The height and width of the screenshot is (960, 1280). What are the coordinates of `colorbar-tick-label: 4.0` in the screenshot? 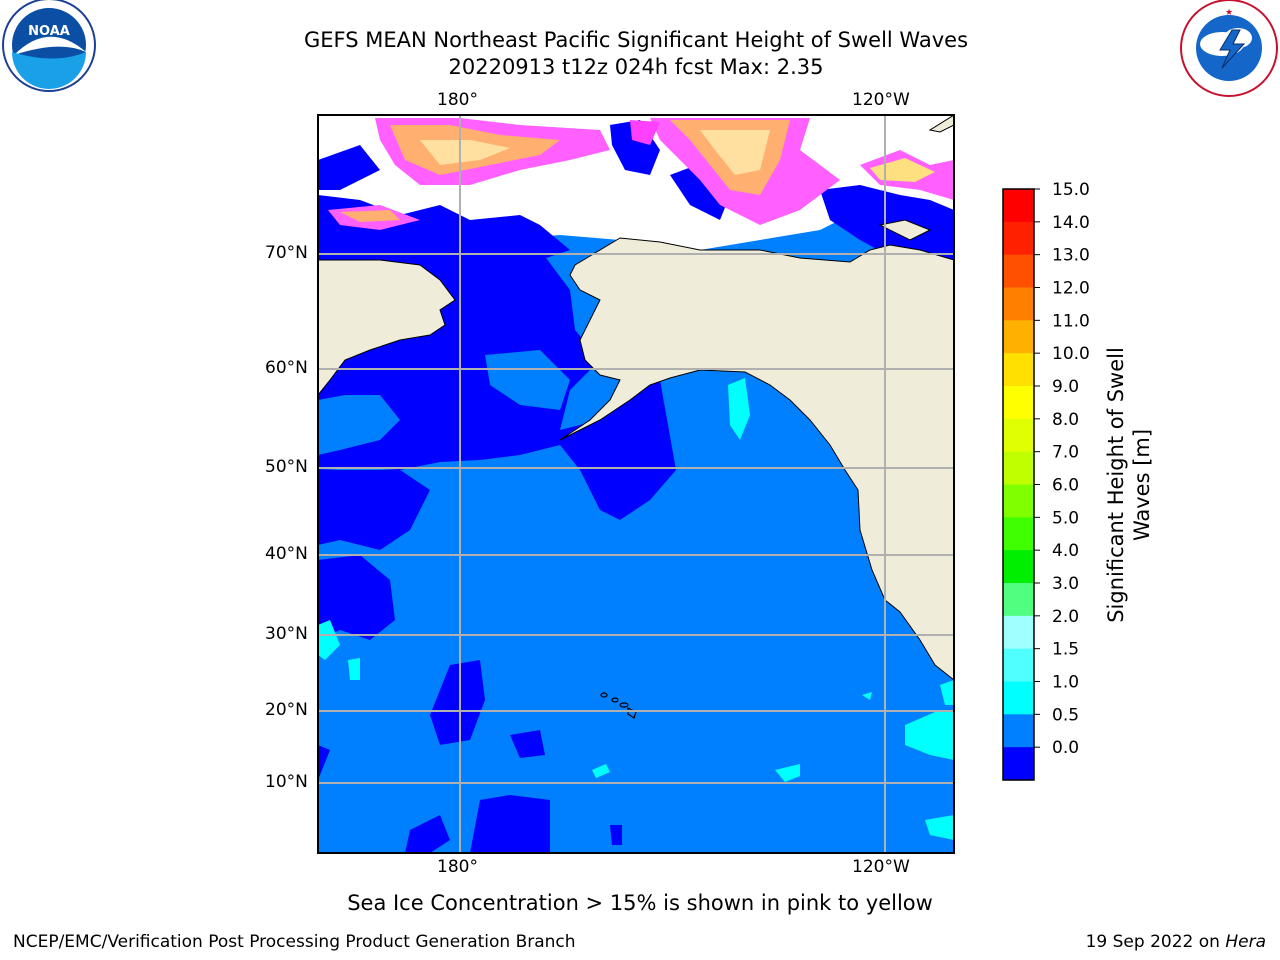 It's located at (1065, 551).